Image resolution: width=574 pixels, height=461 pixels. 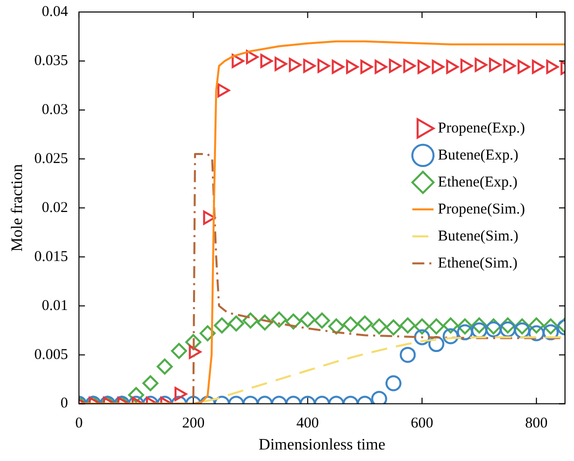 I want to click on y-tick-label: 0.03, so click(x=55, y=110).